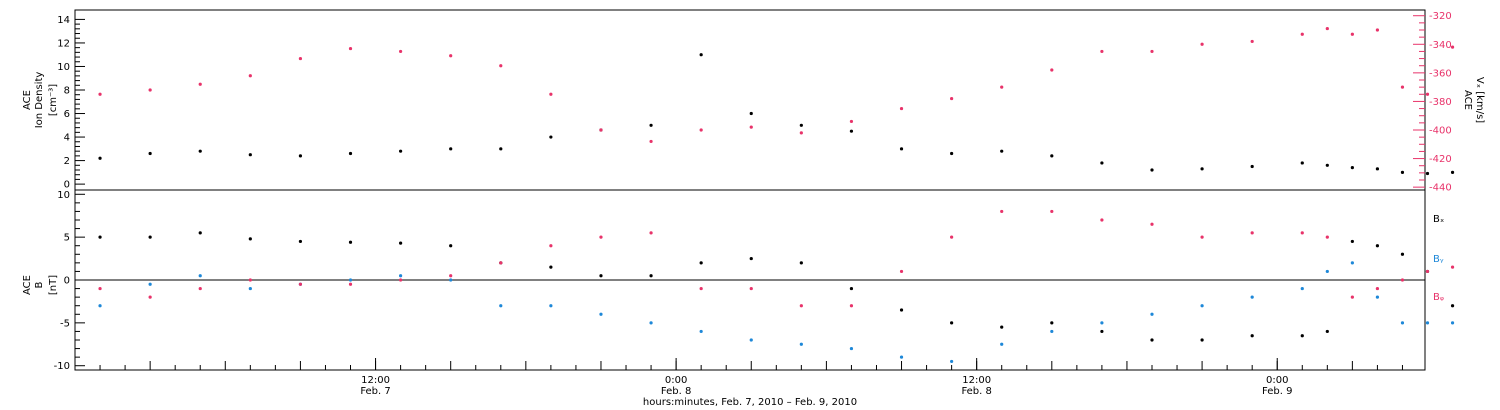  I want to click on magnetic-field-left-tick-label: -5, so click(65, 323).